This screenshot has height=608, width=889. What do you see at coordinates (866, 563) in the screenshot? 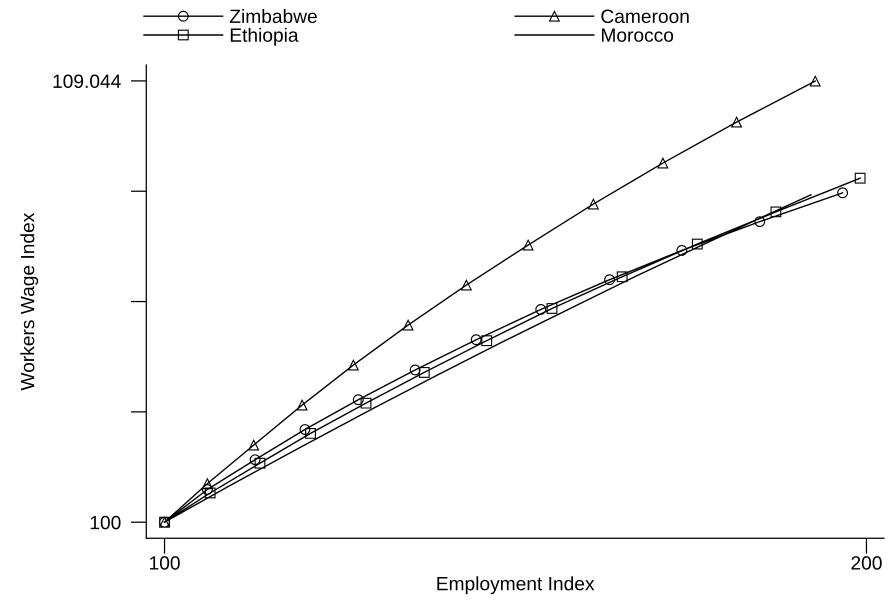
I see `x-tick-label: 200` at bounding box center [866, 563].